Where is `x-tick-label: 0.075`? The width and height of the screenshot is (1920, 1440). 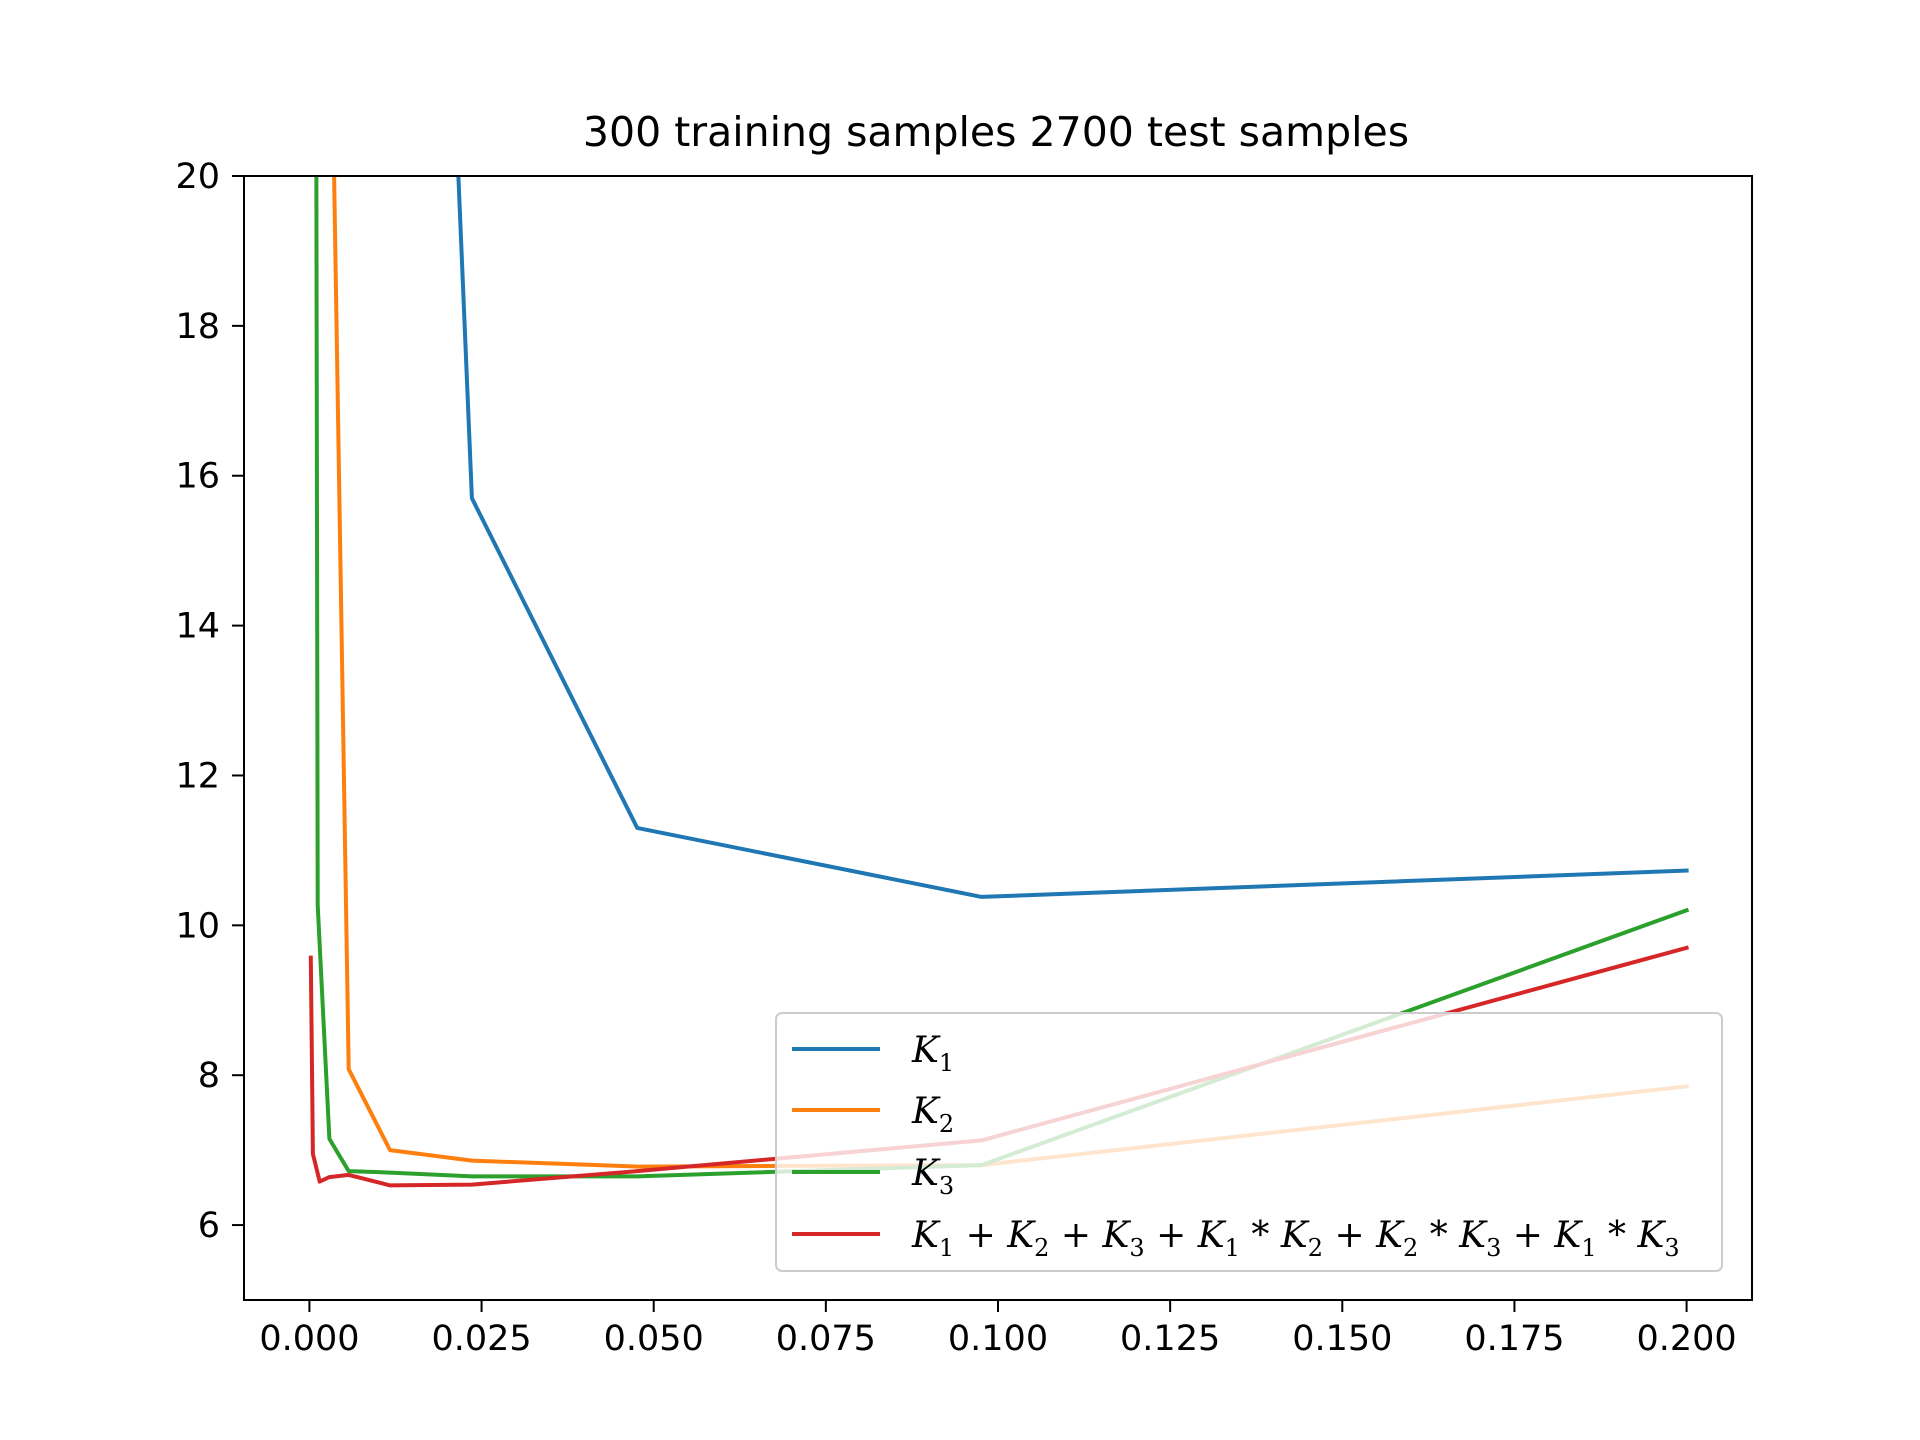
x-tick-label: 0.075 is located at coordinates (826, 1339).